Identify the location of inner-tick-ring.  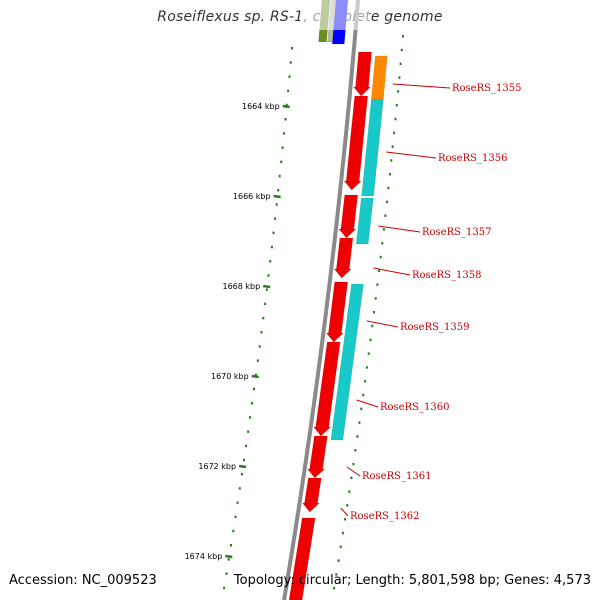
(258, 318).